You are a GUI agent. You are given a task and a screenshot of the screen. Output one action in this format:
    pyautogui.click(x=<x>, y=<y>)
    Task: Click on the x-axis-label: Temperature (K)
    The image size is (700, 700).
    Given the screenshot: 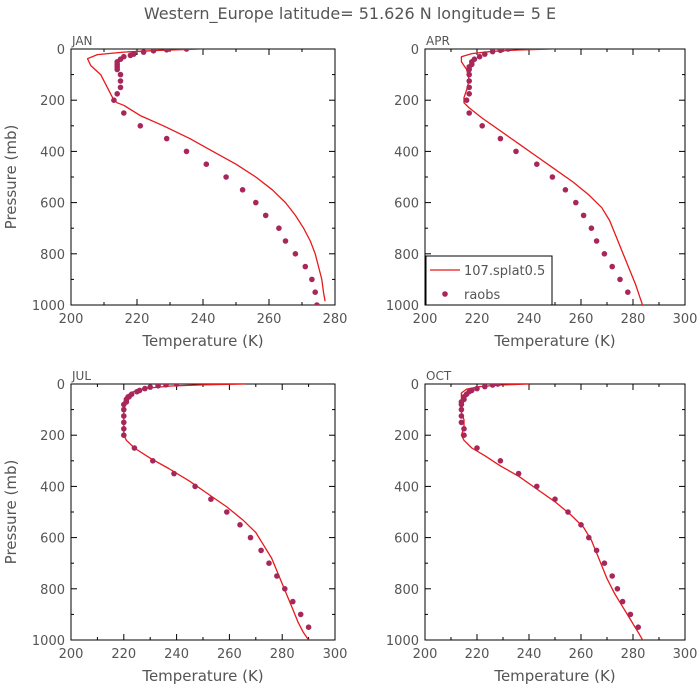 What is the action you would take?
    pyautogui.click(x=202, y=676)
    